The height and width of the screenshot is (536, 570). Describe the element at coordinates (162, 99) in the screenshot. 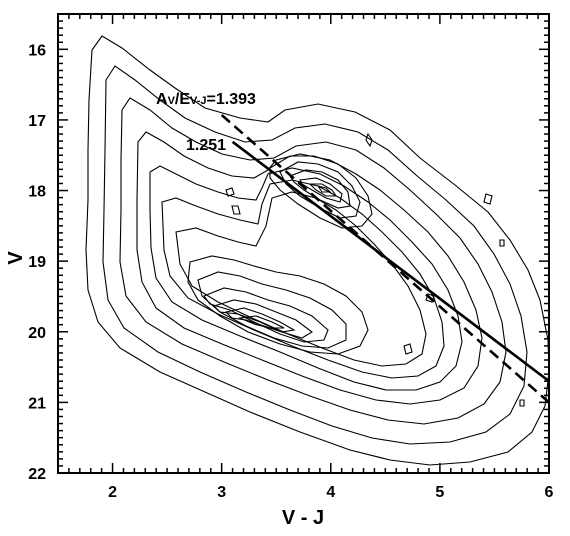

I see `annot-a: A` at that location.